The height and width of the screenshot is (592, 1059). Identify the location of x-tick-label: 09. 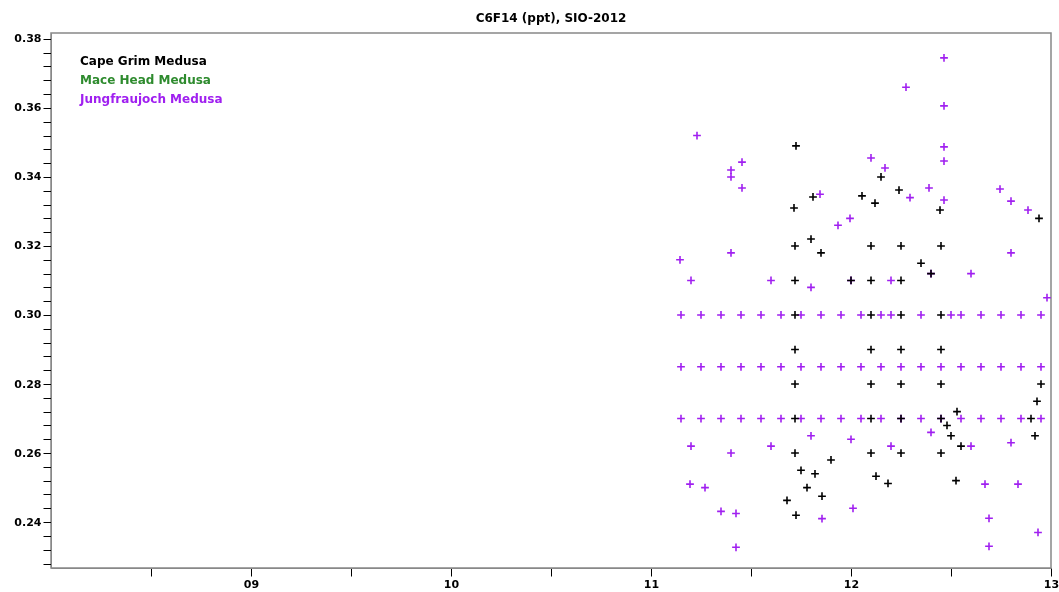
(251, 584).